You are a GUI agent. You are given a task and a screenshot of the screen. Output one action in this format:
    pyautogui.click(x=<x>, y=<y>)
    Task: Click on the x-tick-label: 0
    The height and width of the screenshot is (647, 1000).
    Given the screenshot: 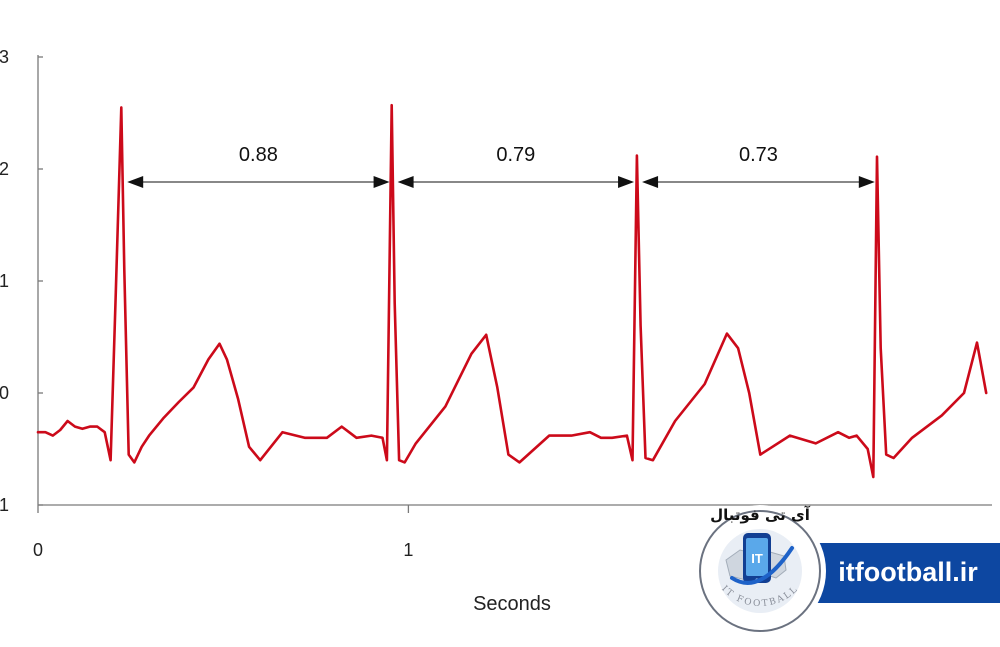 What is the action you would take?
    pyautogui.click(x=38, y=550)
    